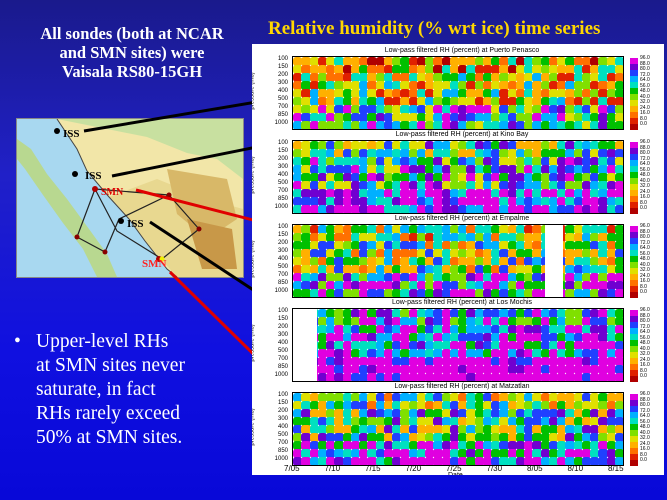 The width and height of the screenshot is (667, 500). I want to click on bullet-line: Upper-level RHs, so click(102, 341).